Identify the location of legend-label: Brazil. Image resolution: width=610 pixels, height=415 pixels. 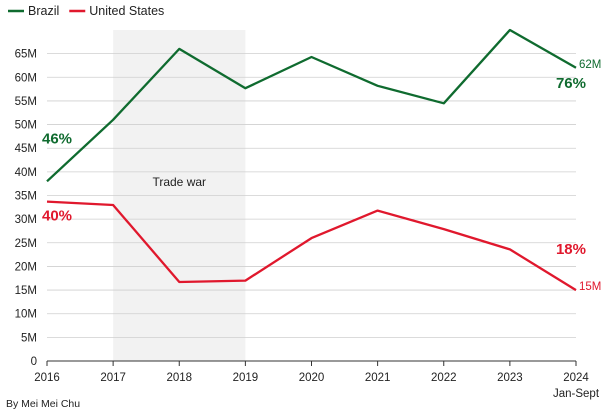
(43, 11).